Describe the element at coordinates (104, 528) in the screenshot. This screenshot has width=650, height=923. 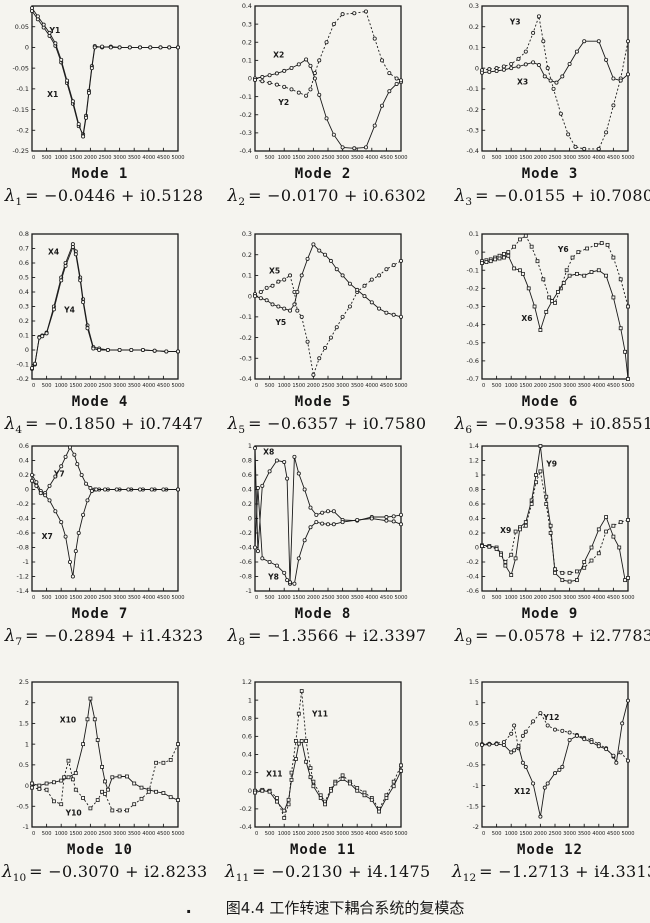
I see `series-line-X7` at that location.